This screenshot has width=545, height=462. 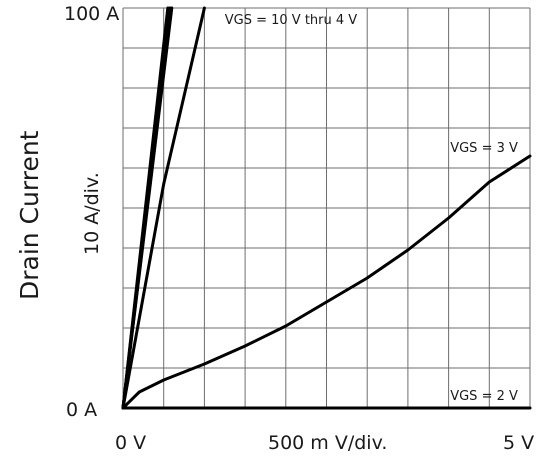 What do you see at coordinates (484, 148) in the screenshot?
I see `curve-annotation: VGS = 3 V` at bounding box center [484, 148].